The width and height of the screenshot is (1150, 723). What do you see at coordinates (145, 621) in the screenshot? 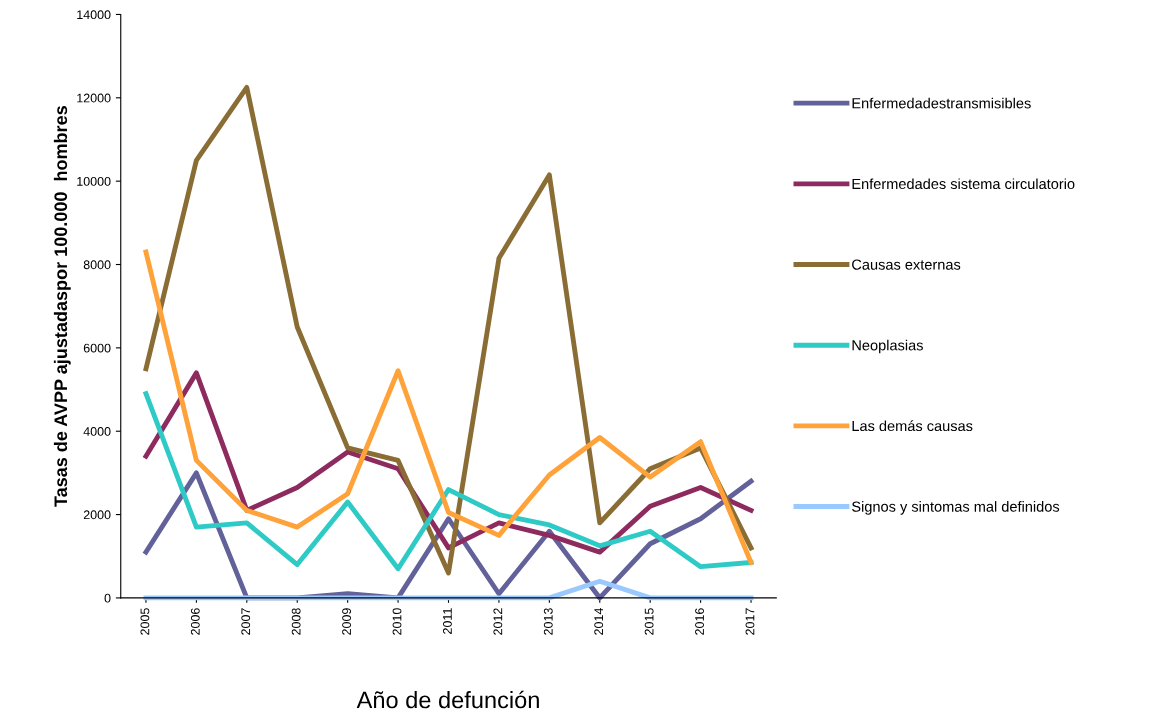
I see `x-tick-label: 2005` at bounding box center [145, 621].